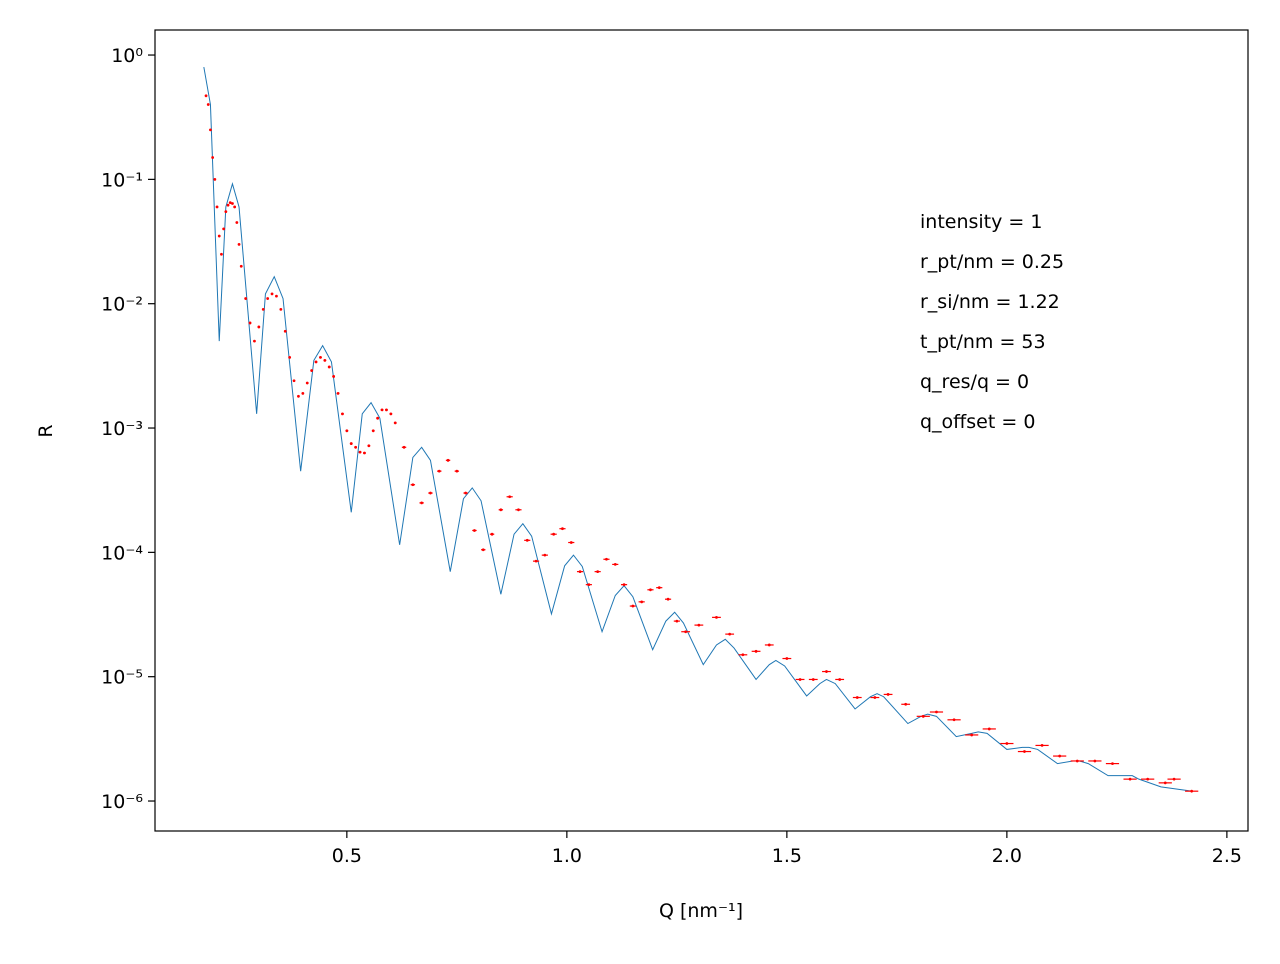 The width and height of the screenshot is (1280, 964). Describe the element at coordinates (1227, 856) in the screenshot. I see `x-tick-label: 2.5` at that location.